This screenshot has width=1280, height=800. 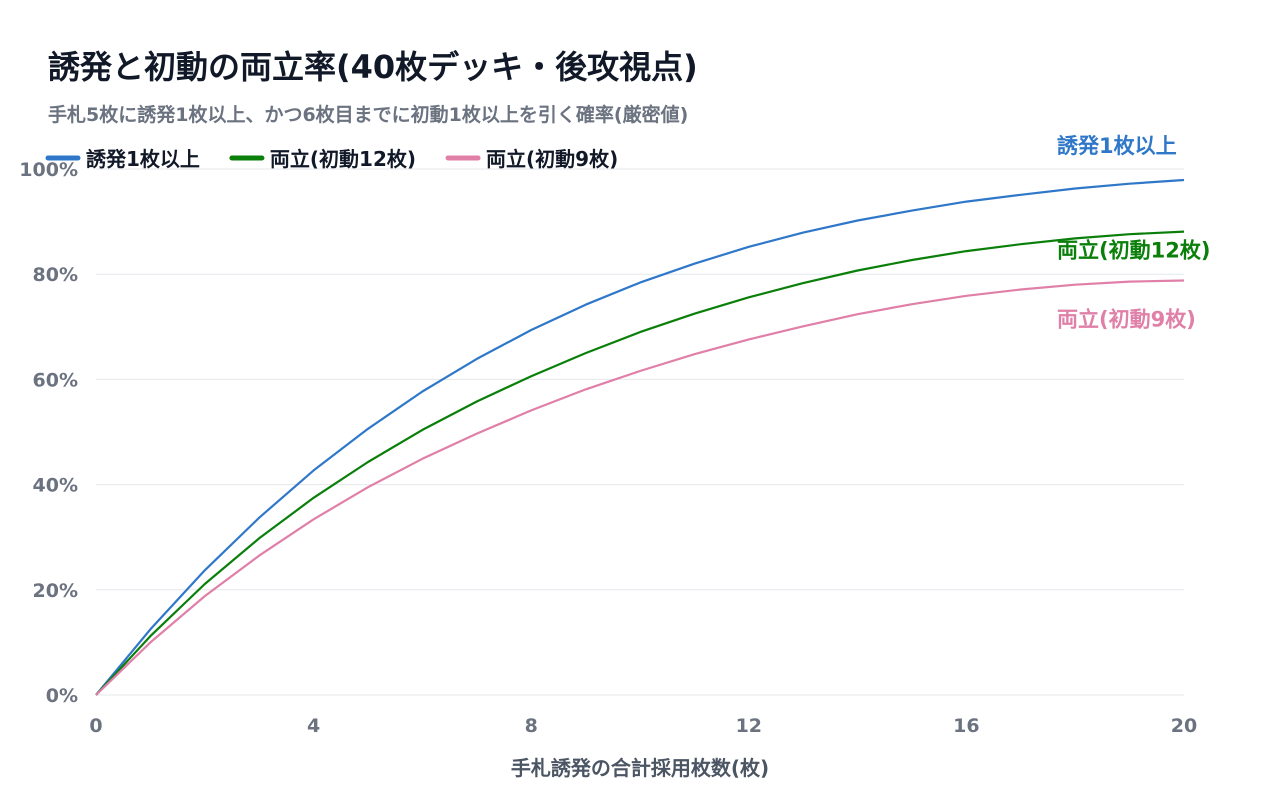 What do you see at coordinates (62, 696) in the screenshot?
I see `y-tick-label: 0%` at bounding box center [62, 696].